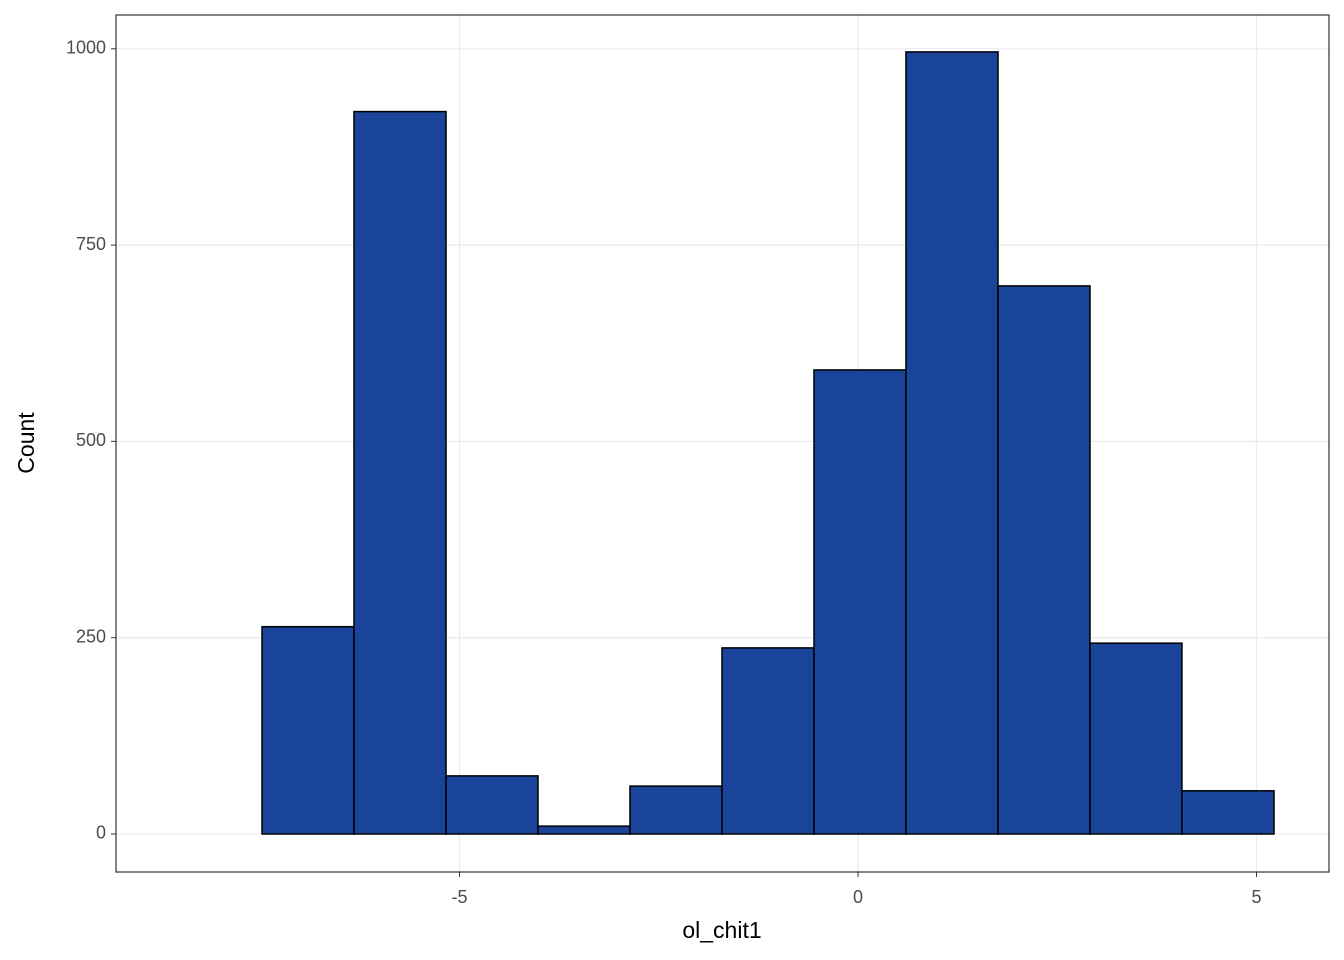  Describe the element at coordinates (26, 443) in the screenshot. I see `y-axis-title: Count` at that location.